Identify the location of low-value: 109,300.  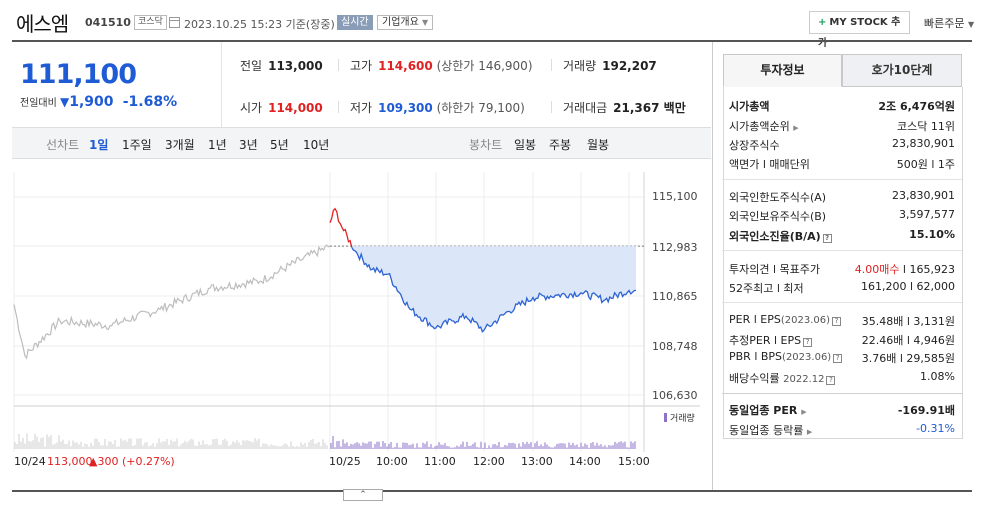
(405, 108).